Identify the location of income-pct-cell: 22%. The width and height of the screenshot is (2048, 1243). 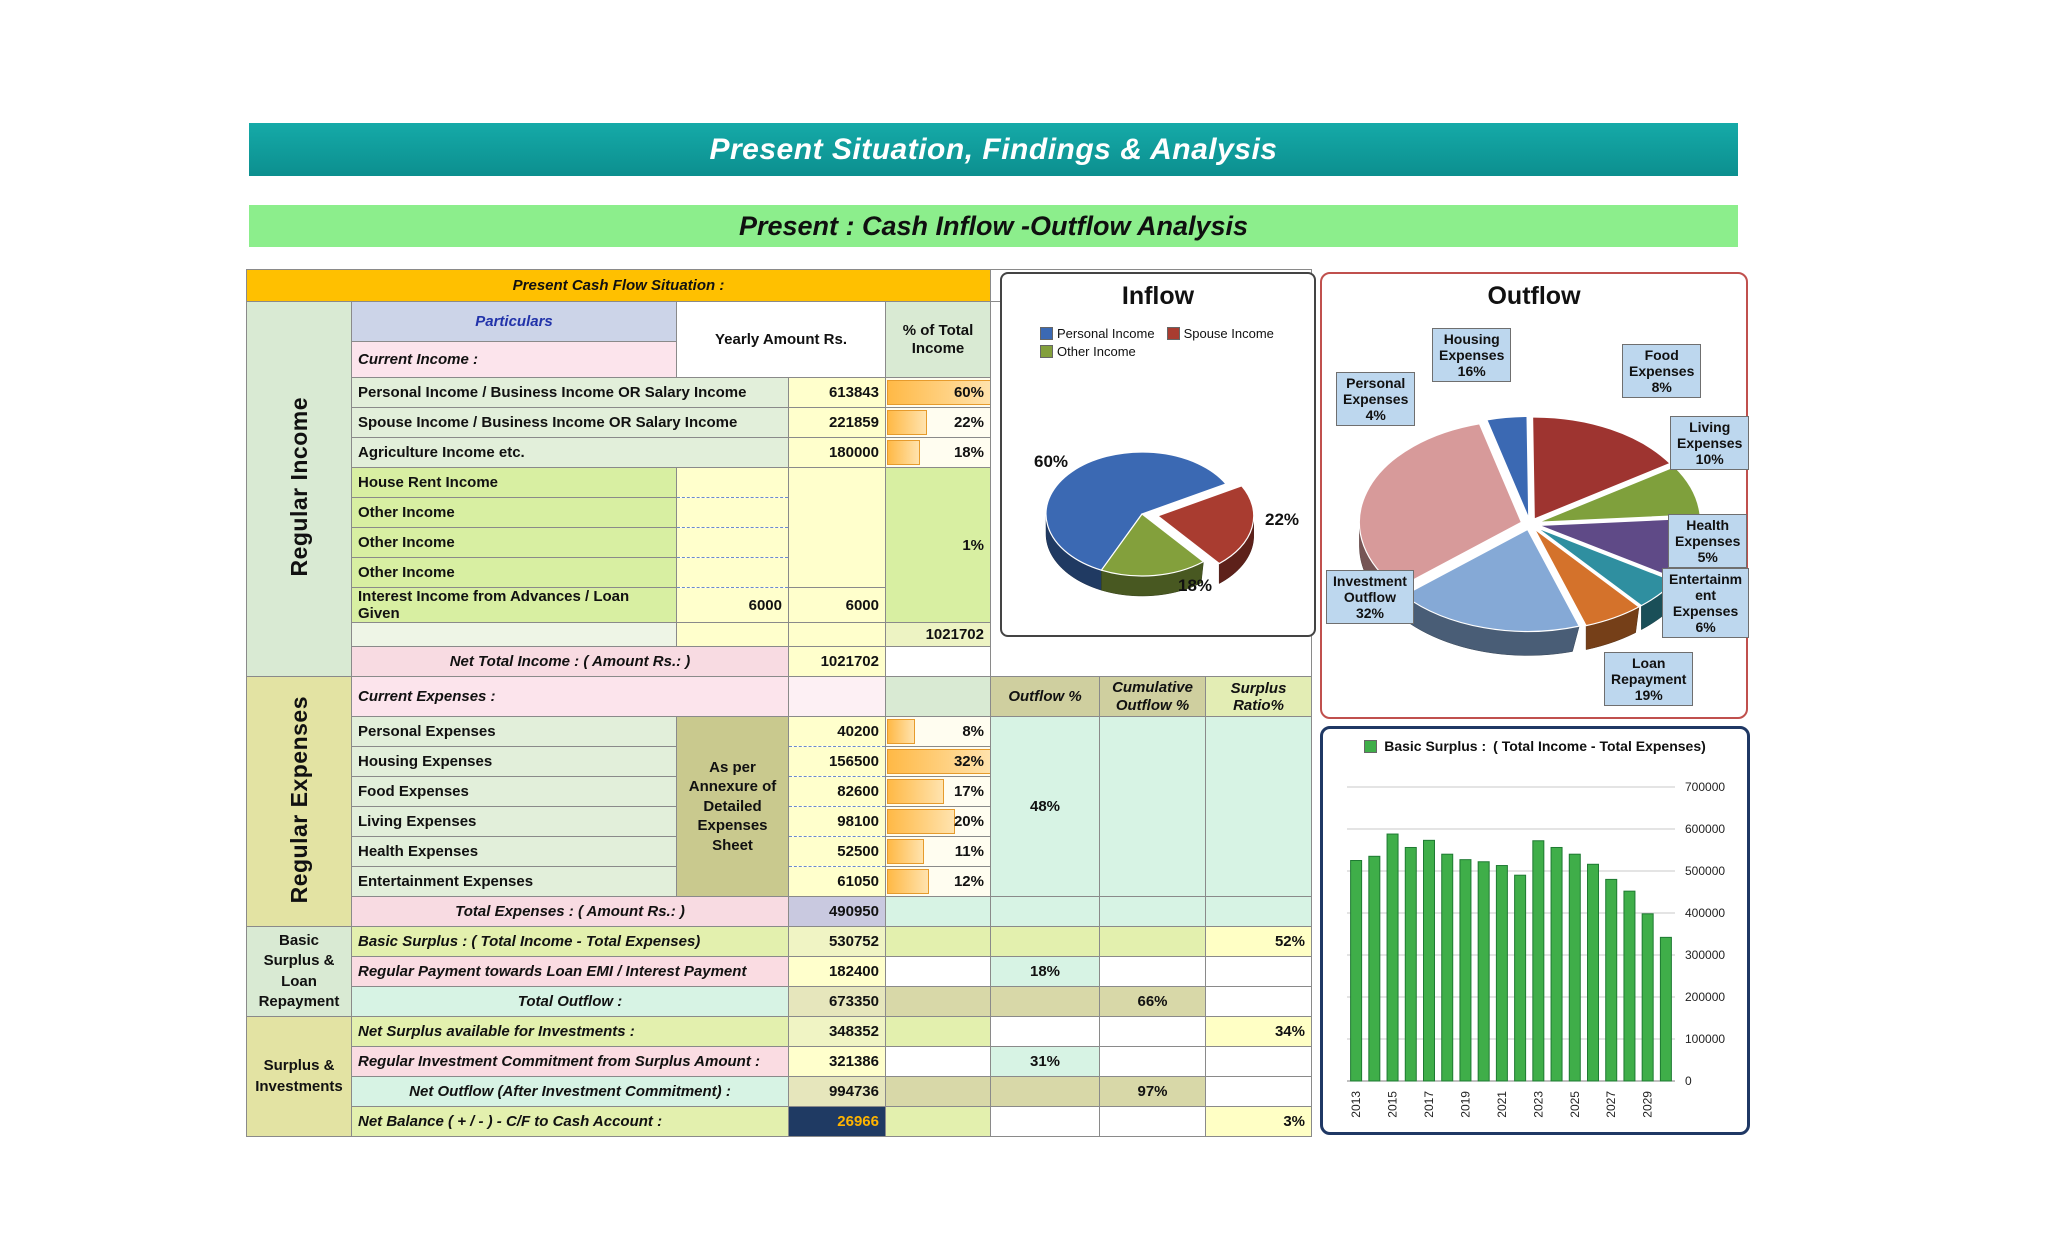
(938, 422).